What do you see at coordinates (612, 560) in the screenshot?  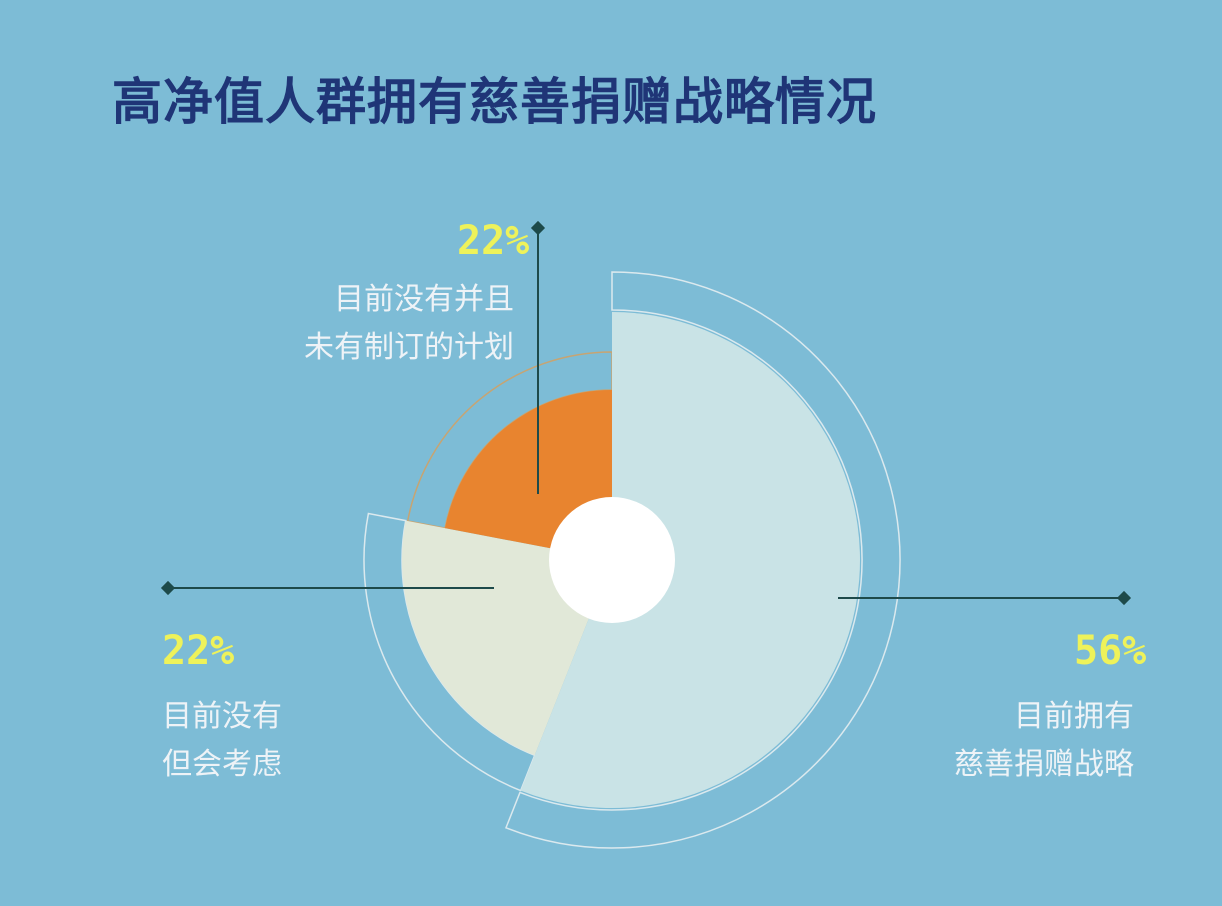 I see `center-hole` at bounding box center [612, 560].